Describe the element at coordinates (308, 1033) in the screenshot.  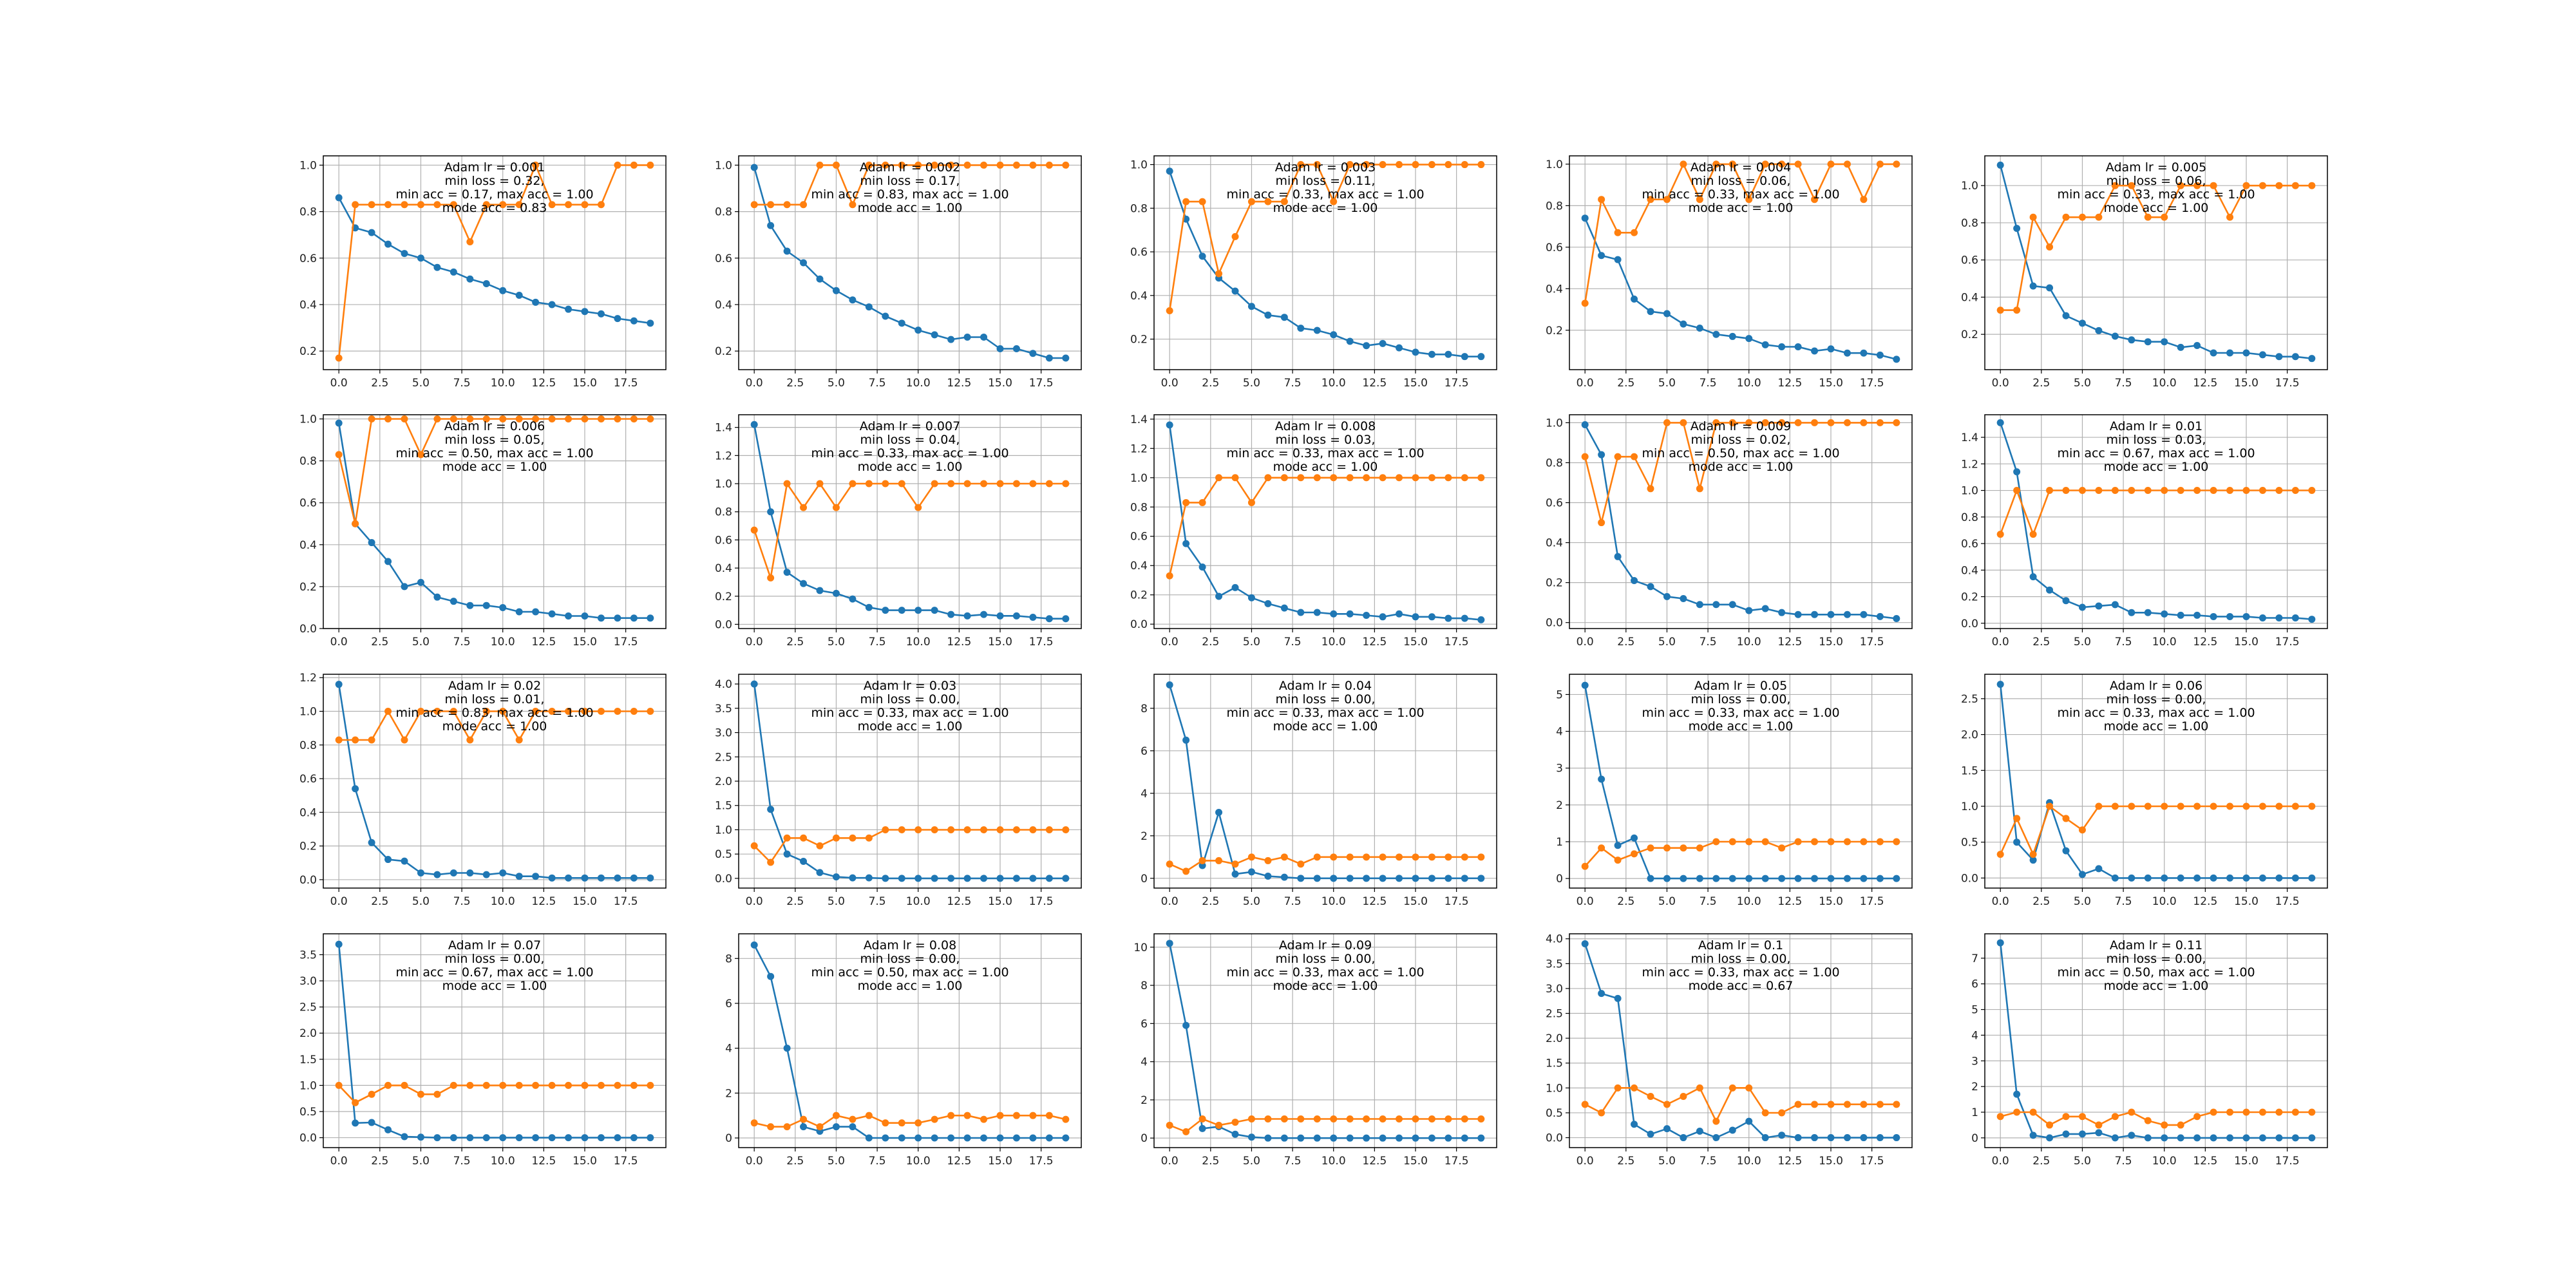
I see `y-tick-label: 2.0` at that location.